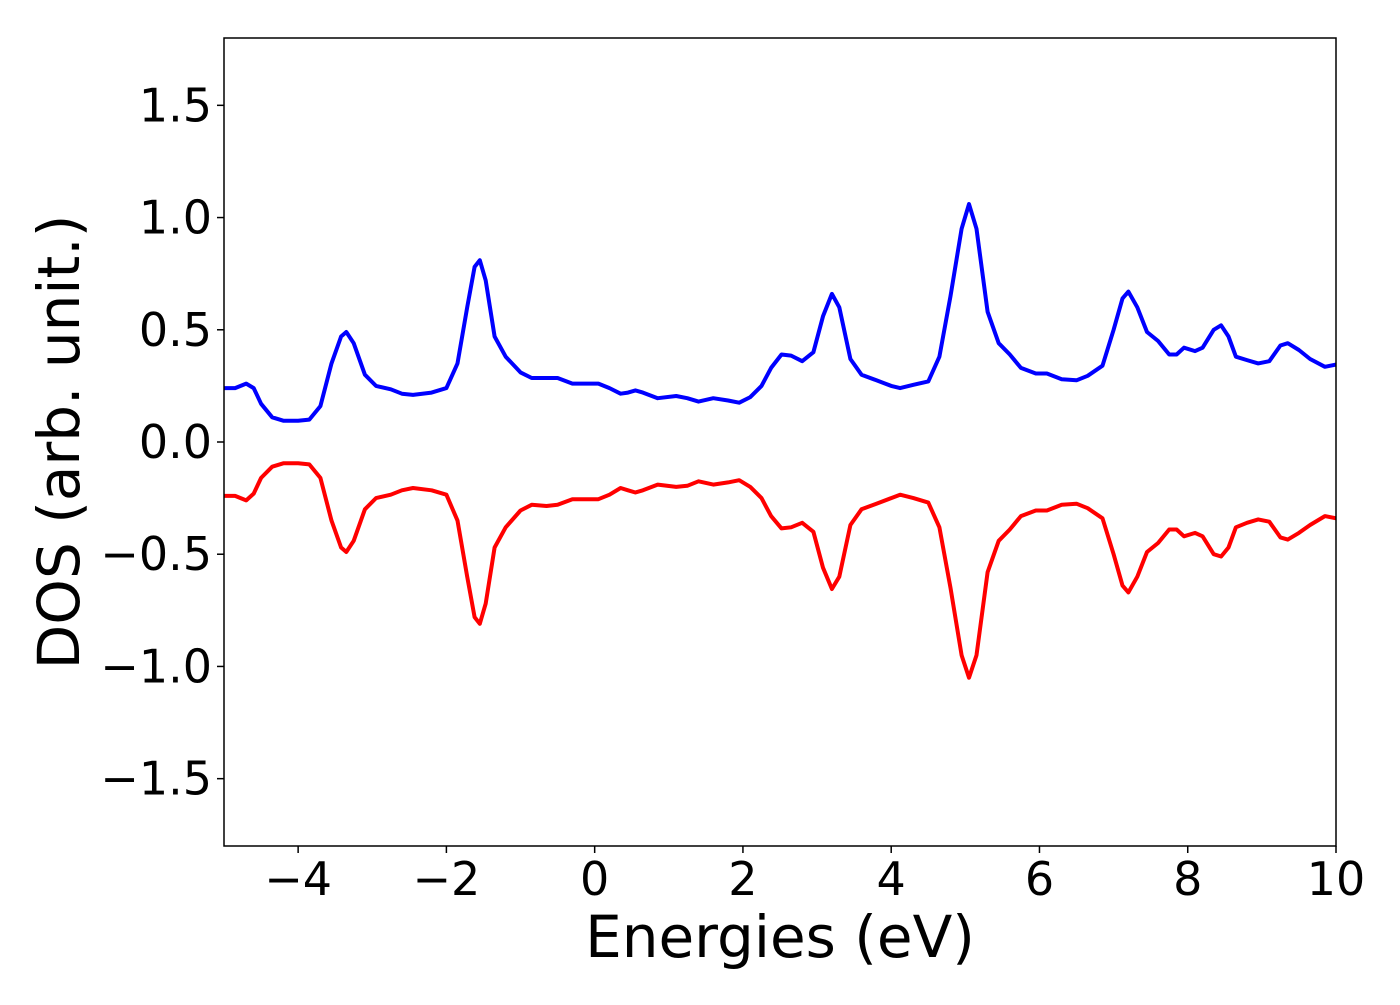 The height and width of the screenshot is (1005, 1400). Describe the element at coordinates (742, 879) in the screenshot. I see `x-tick-label: 2` at that location.